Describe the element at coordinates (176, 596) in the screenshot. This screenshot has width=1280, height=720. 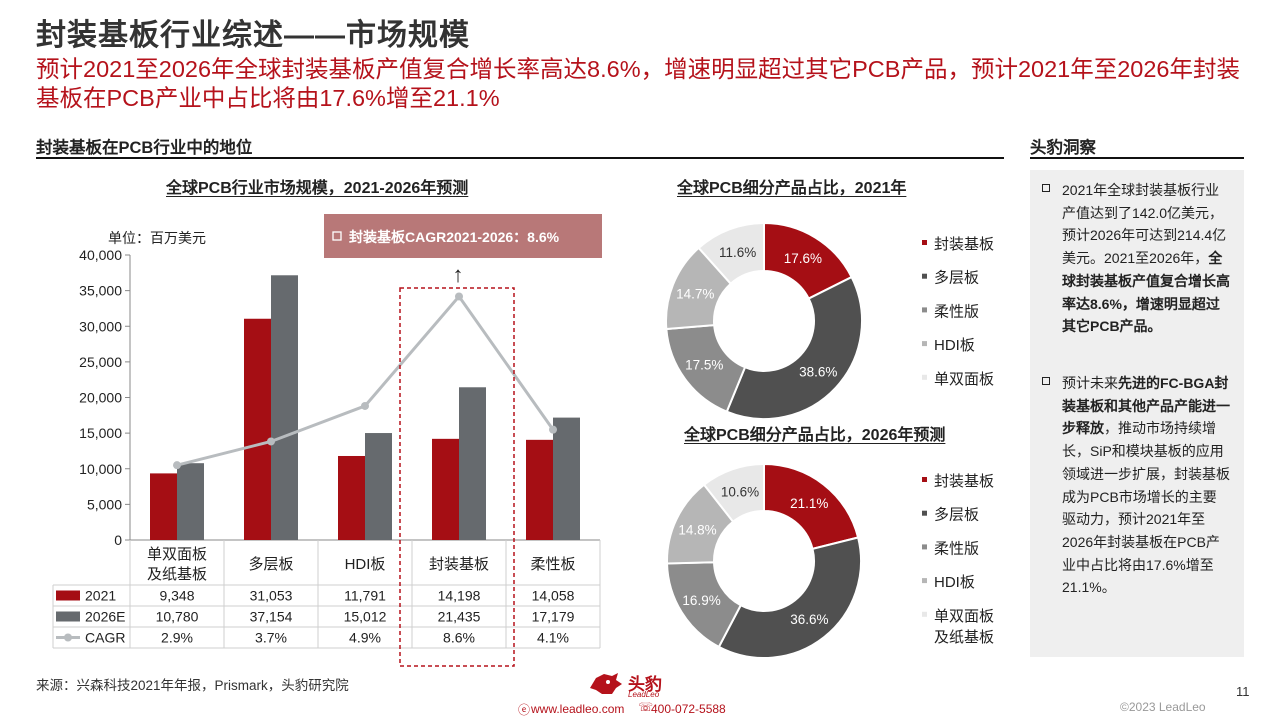
I see `table-cell-value: 9,348` at that location.